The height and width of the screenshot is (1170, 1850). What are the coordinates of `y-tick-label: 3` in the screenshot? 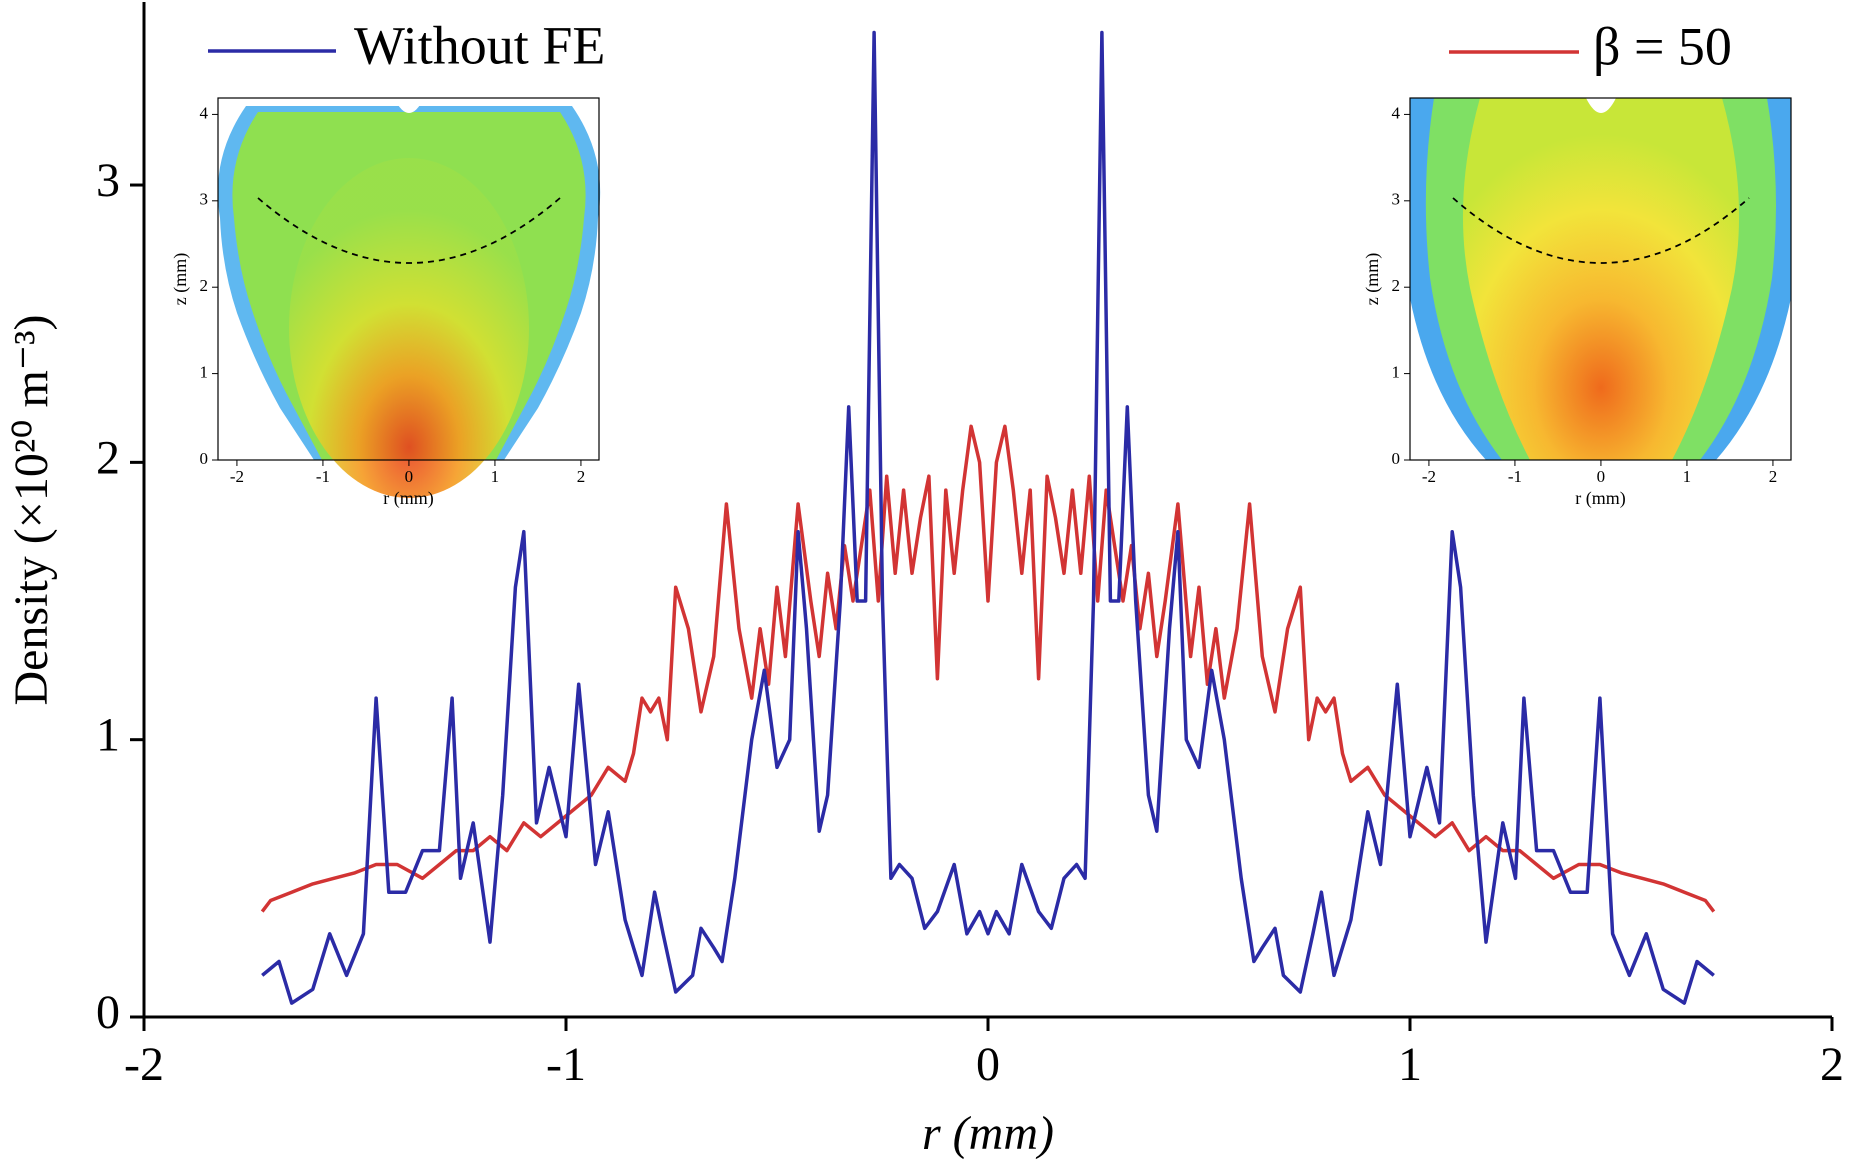 It's located at (108, 180).